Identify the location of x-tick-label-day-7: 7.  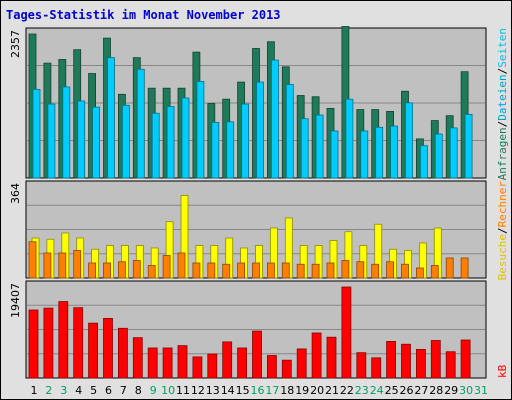
(123, 390).